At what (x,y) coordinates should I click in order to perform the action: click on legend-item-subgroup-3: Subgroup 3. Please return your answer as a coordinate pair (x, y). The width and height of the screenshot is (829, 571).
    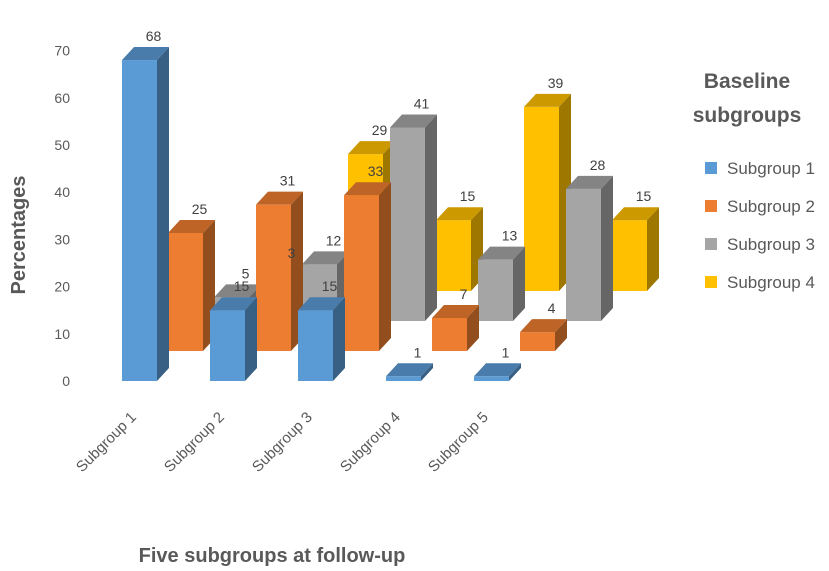
    Looking at the image, I should click on (760, 244).